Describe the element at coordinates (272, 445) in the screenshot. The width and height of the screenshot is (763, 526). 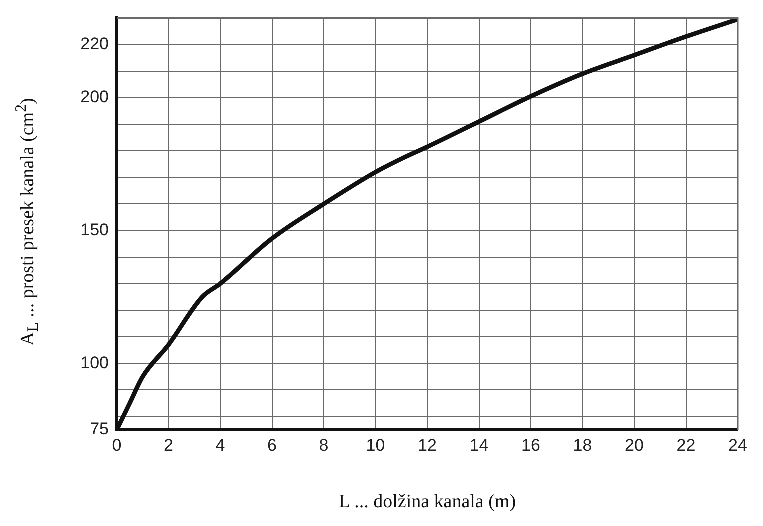
I see `x-tick-label: 6` at that location.